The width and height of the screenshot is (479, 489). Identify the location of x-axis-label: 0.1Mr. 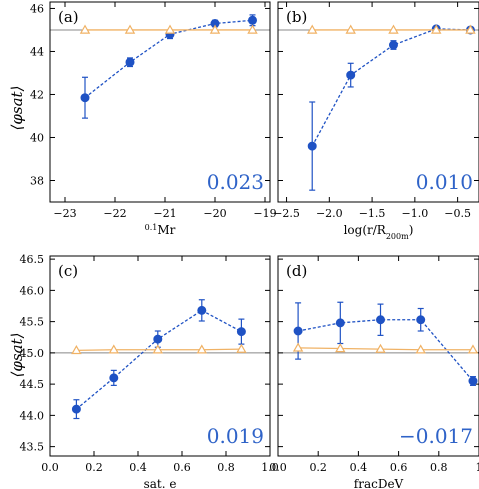
(160, 230).